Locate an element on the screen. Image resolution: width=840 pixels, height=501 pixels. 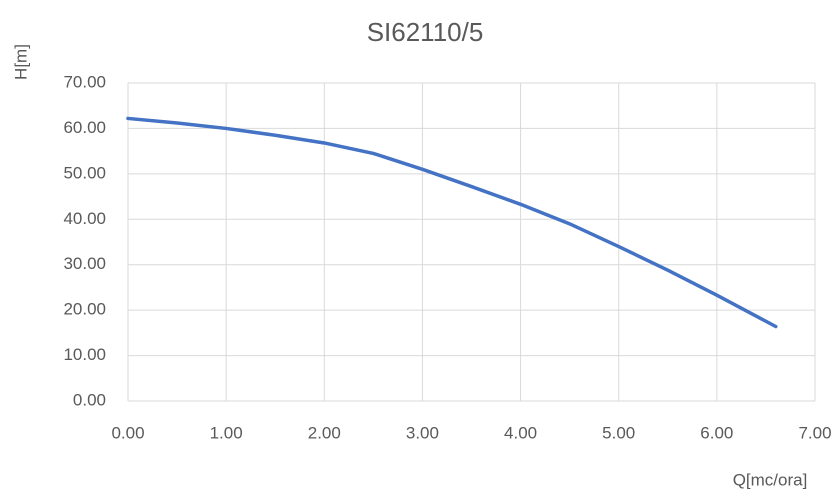
x-tick-label: 7.00 is located at coordinates (814, 432).